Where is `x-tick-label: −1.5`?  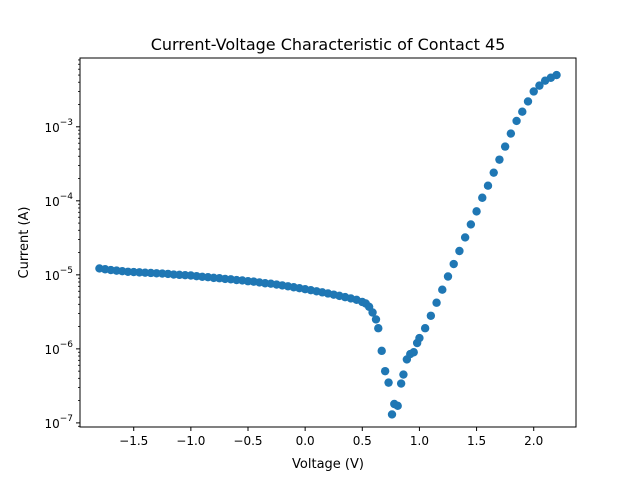
x-tick-label: −1.5 is located at coordinates (133, 441).